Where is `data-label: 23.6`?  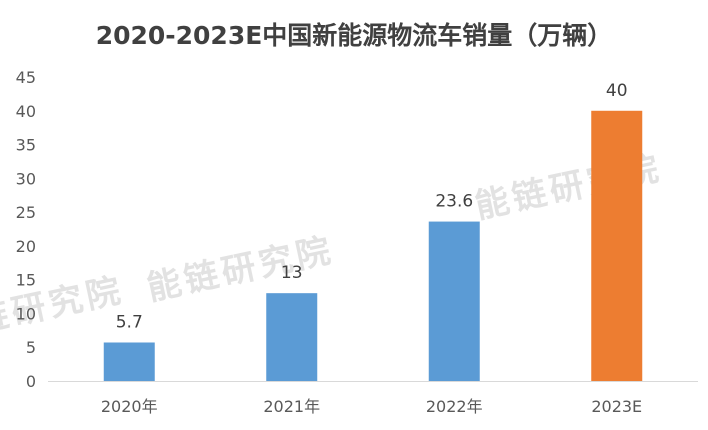 data-label: 23.6 is located at coordinates (454, 202).